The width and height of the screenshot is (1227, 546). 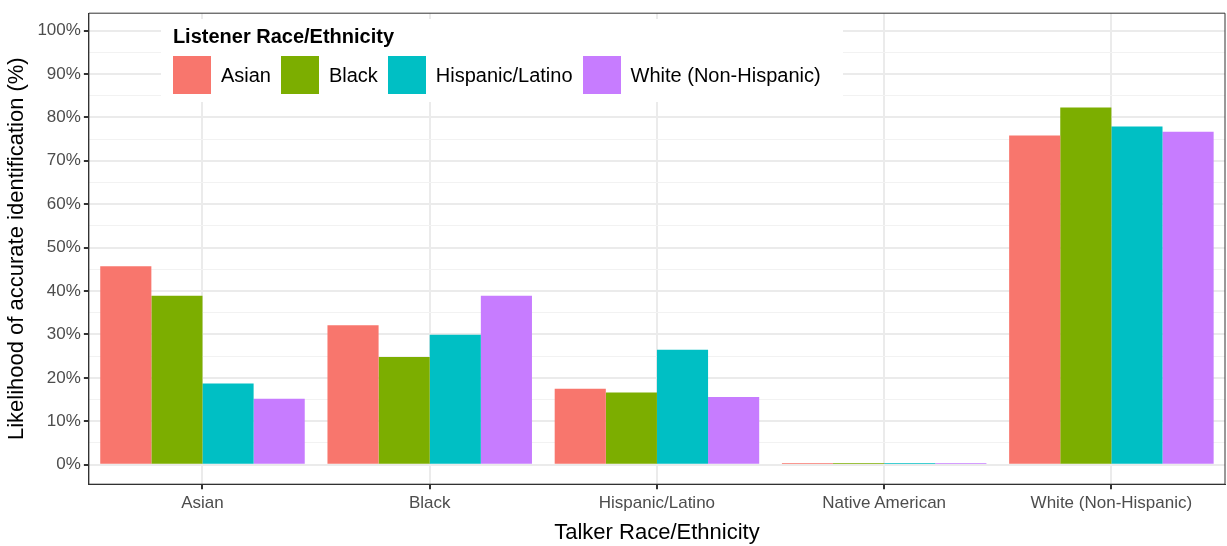 What do you see at coordinates (657, 503) in the screenshot?
I see `x-tick-label: Hispanic/Latino` at bounding box center [657, 503].